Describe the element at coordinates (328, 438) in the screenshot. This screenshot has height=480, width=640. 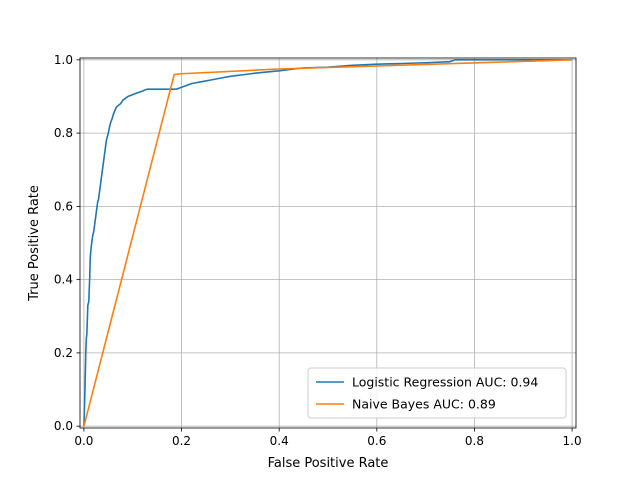
I see `x-axis-ticks: 0.0 0.2 0.4 0.6 0.8 1.0` at that location.